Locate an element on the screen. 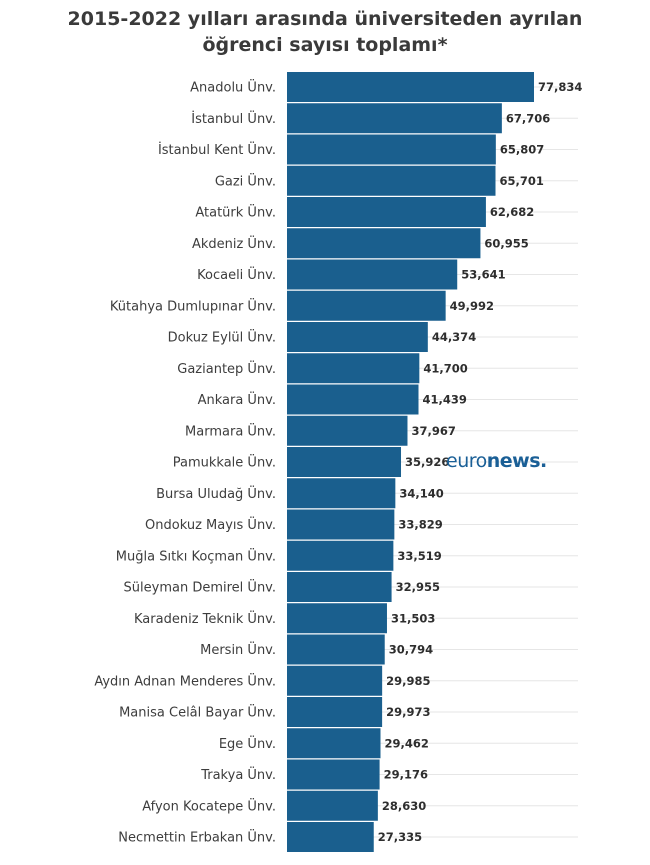 Image resolution: width=650 pixels, height=865 pixels. value-label: 29,973 is located at coordinates (408, 712).